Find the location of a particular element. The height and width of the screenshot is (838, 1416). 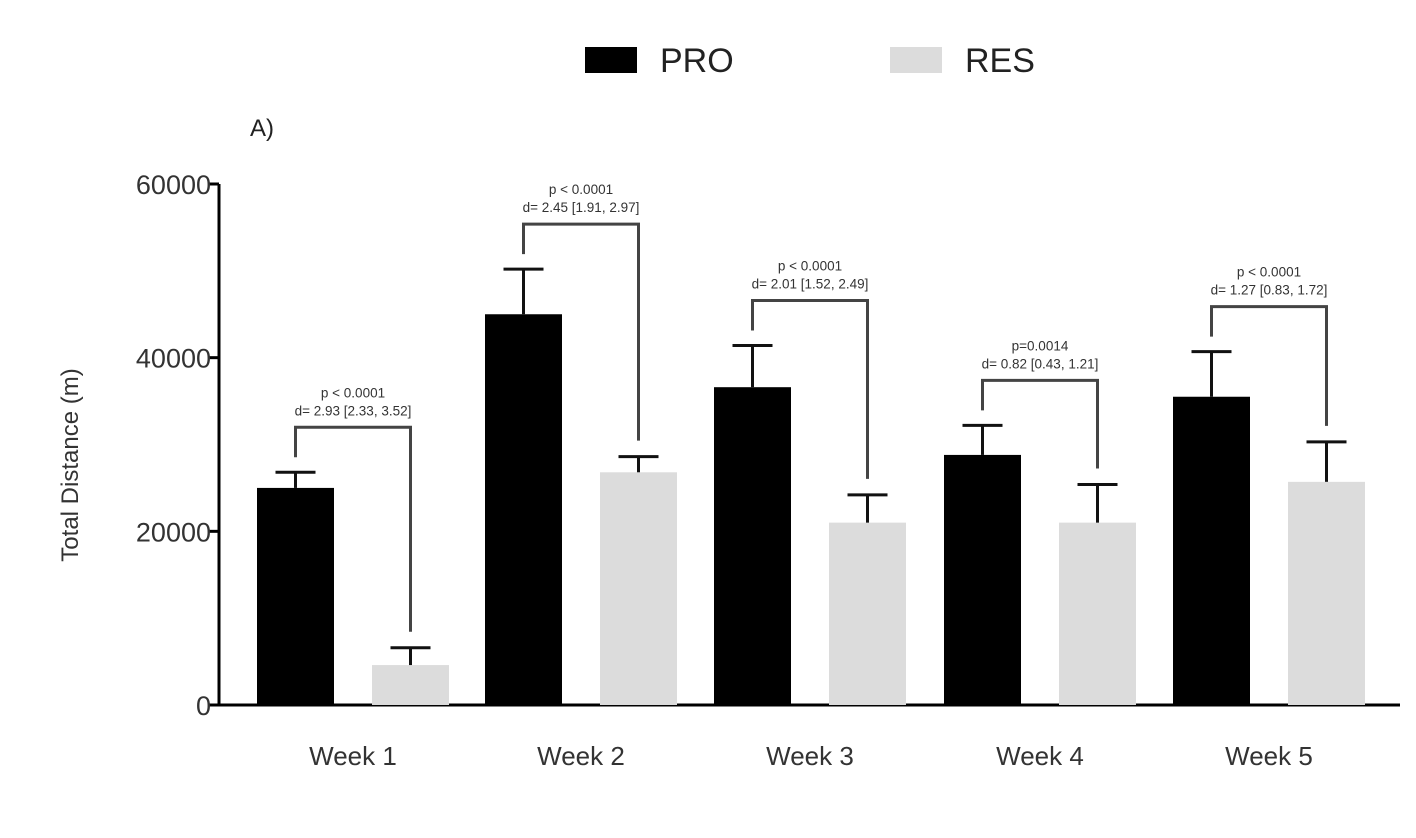

x-tick-label: Week 3 is located at coordinates (810, 756).